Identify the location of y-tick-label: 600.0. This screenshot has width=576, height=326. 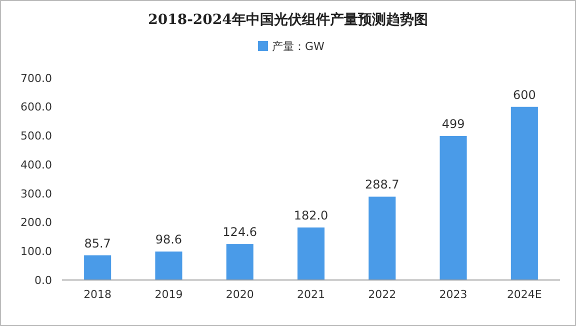
(36, 107).